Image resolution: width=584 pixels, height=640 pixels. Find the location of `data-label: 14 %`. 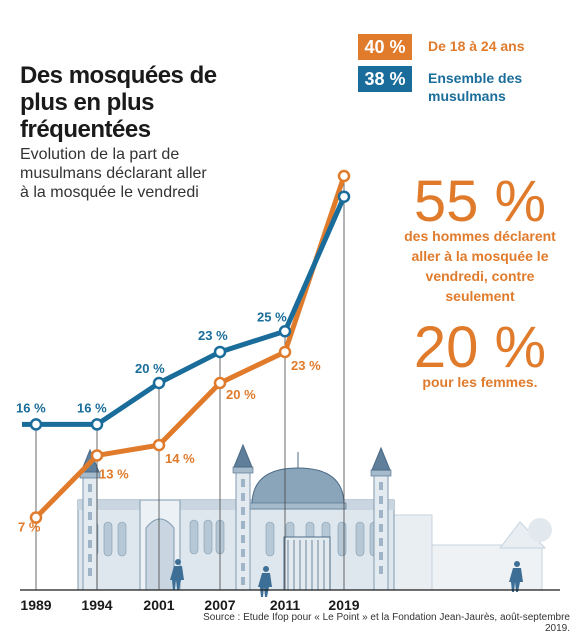

data-label: 14 % is located at coordinates (180, 458).